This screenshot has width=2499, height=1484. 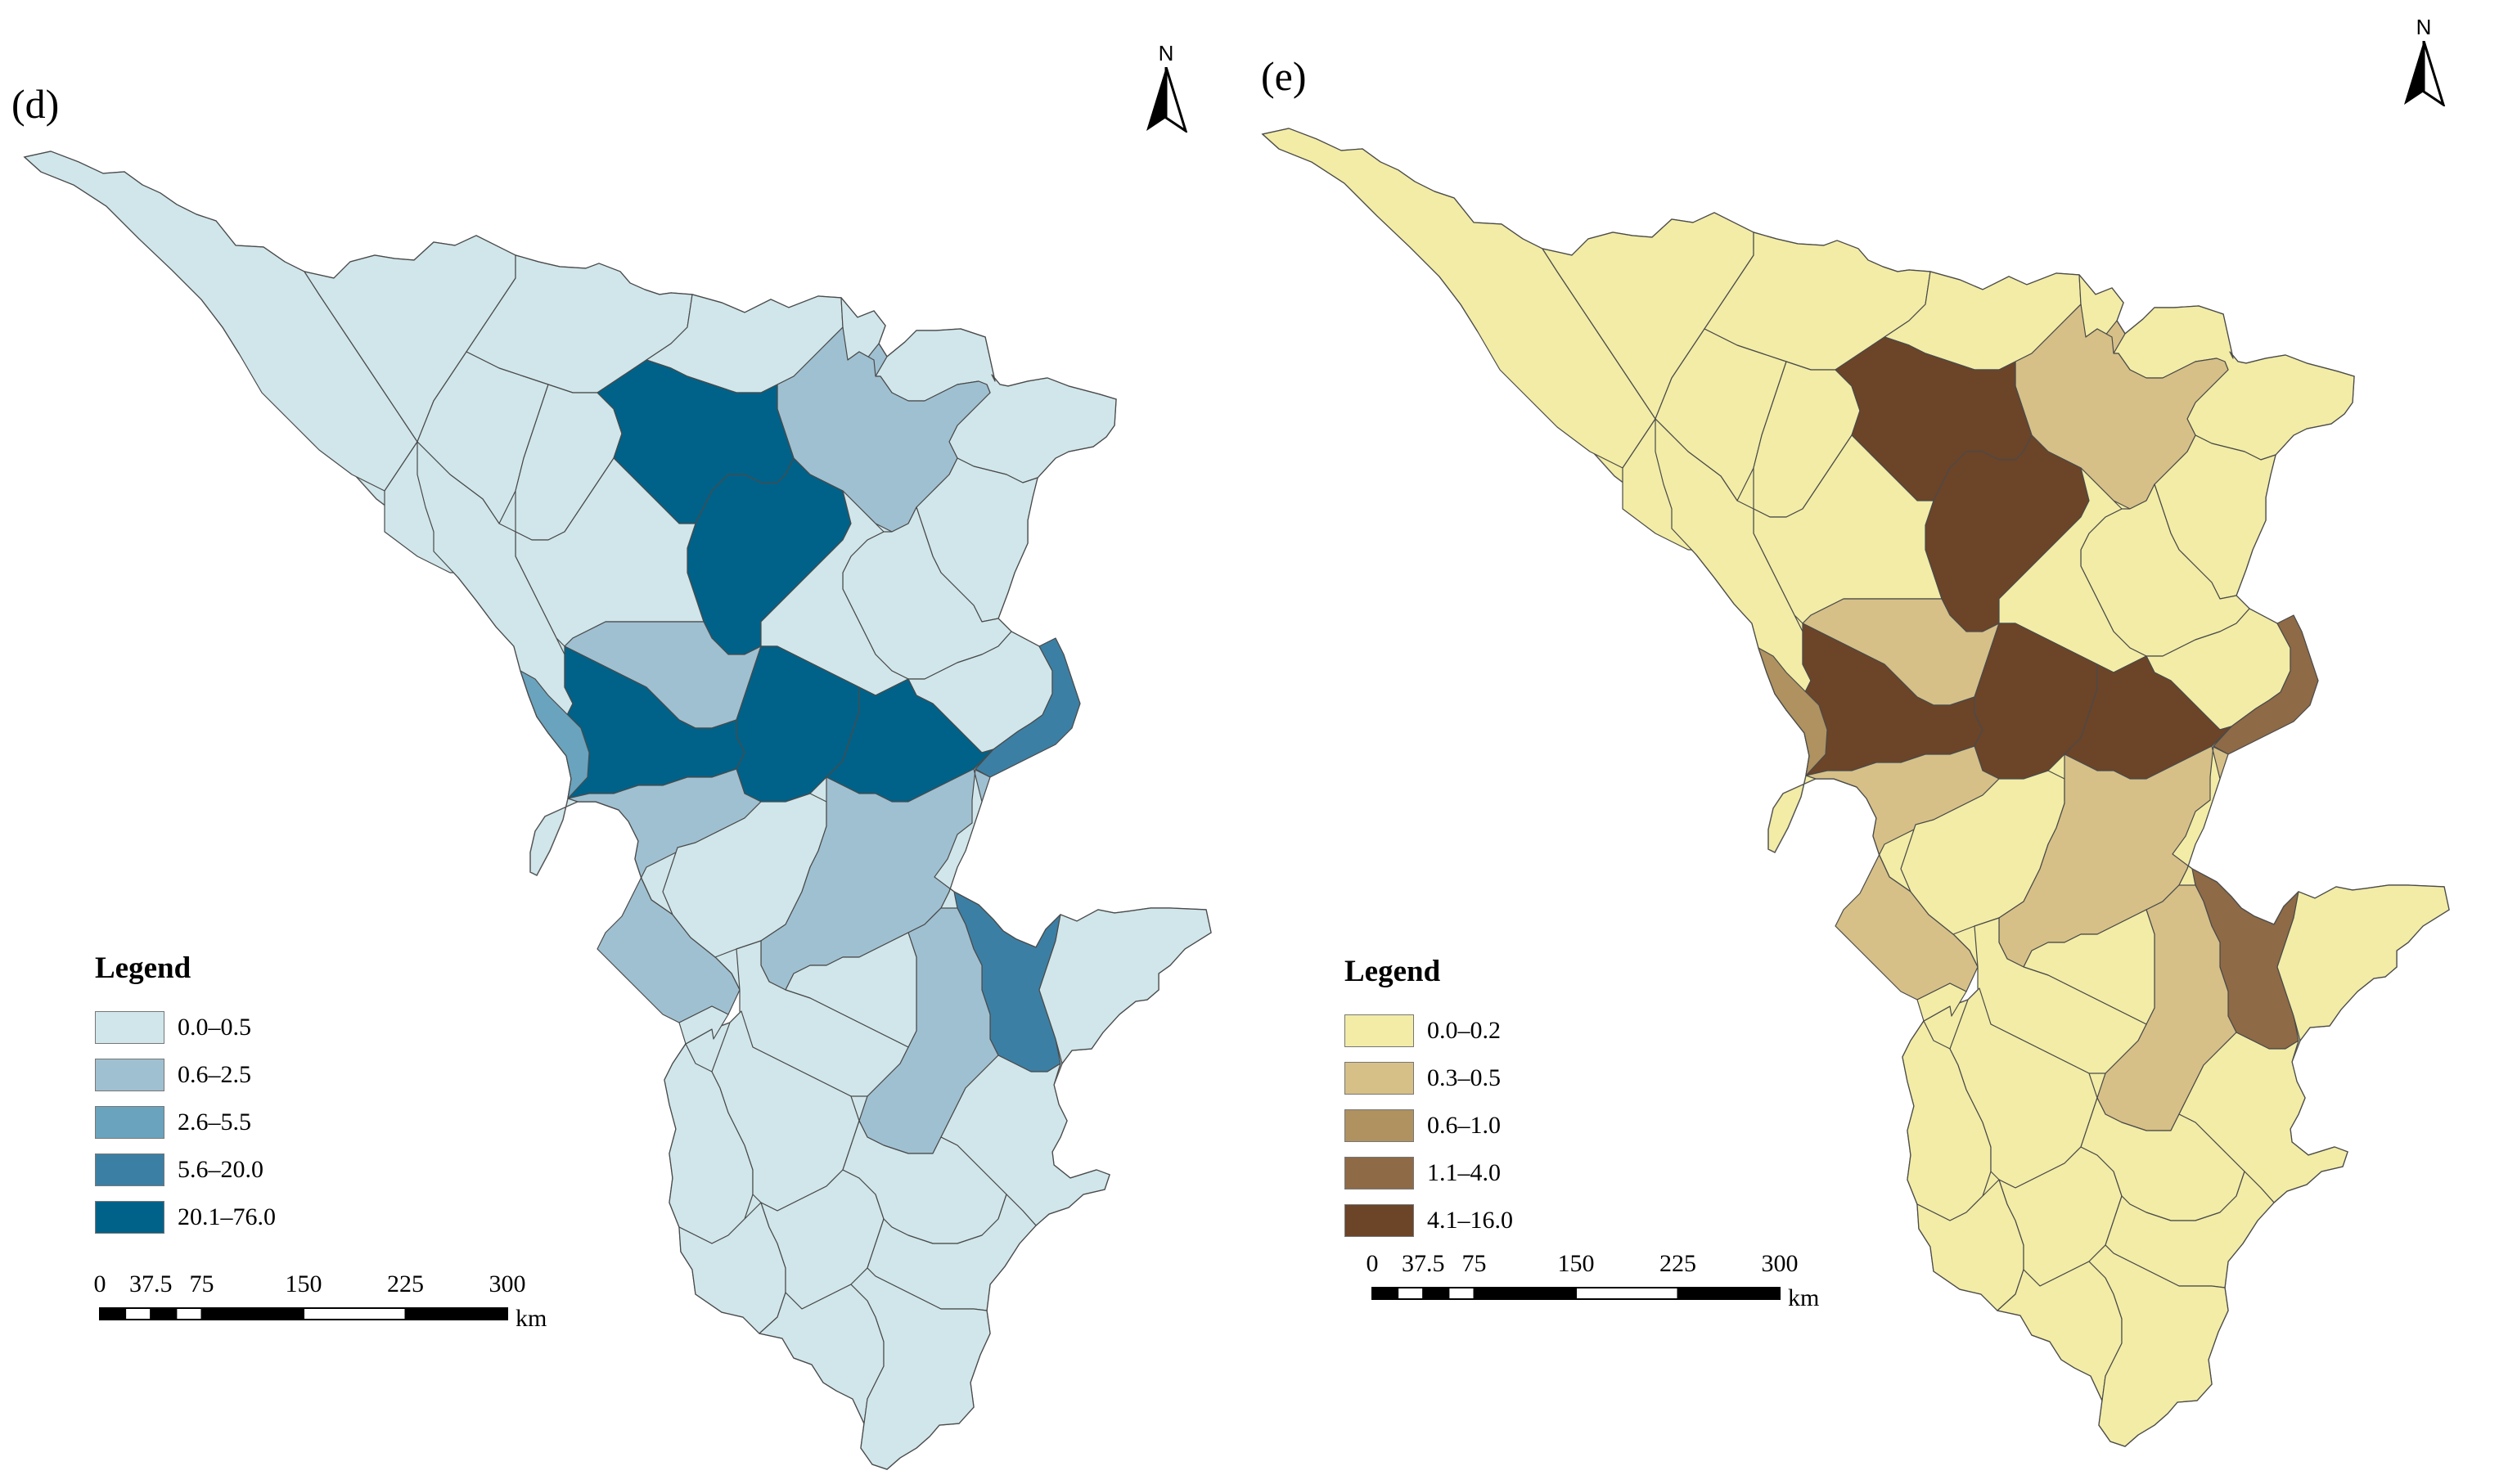 I want to click on legend-item: 5.6–20.0, so click(x=185, y=1170).